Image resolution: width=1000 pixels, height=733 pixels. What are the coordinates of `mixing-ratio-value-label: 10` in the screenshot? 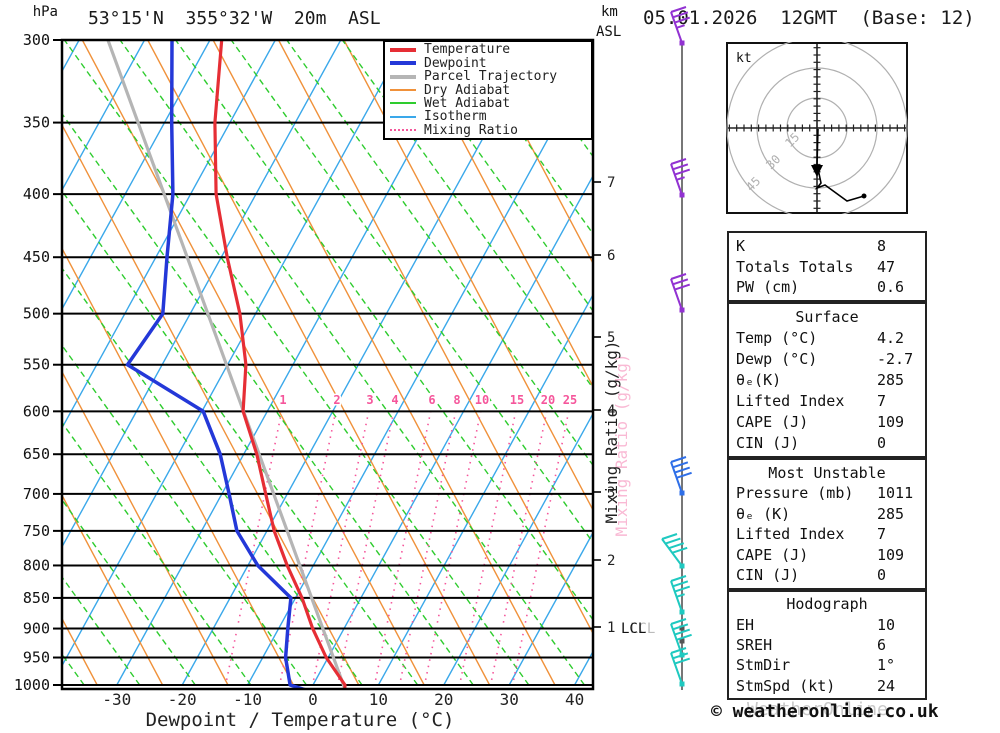 It's located at (482, 400).